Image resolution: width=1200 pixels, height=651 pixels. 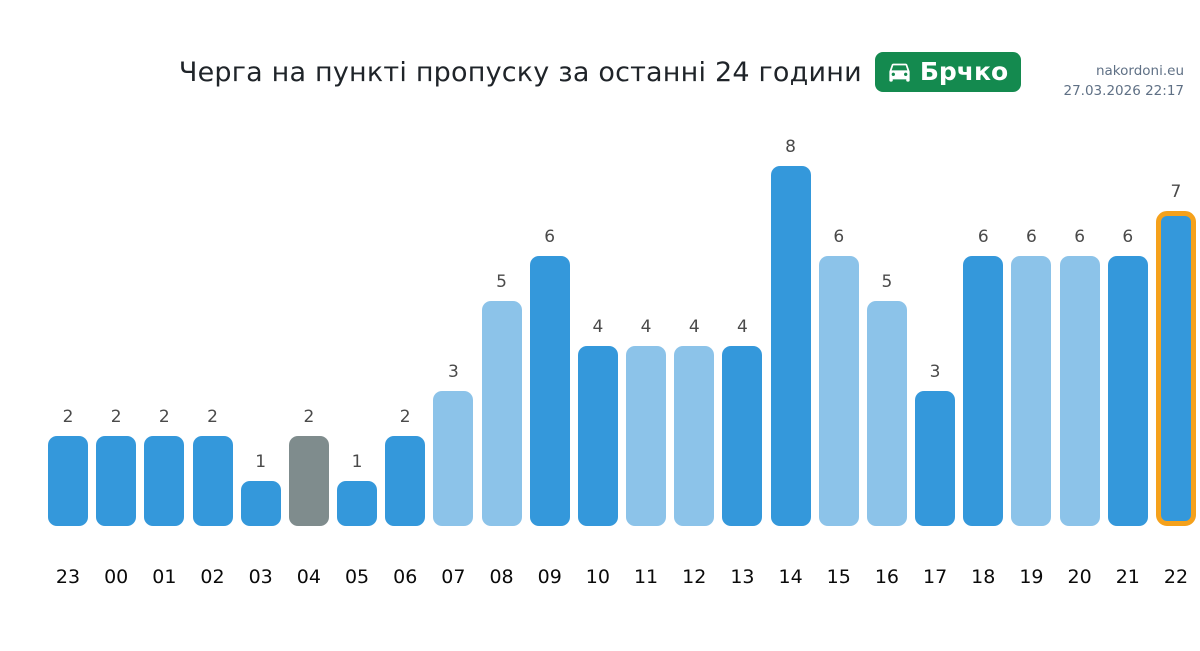 What do you see at coordinates (116, 361) in the screenshot?
I see `bar-column-00: 2 00` at bounding box center [116, 361].